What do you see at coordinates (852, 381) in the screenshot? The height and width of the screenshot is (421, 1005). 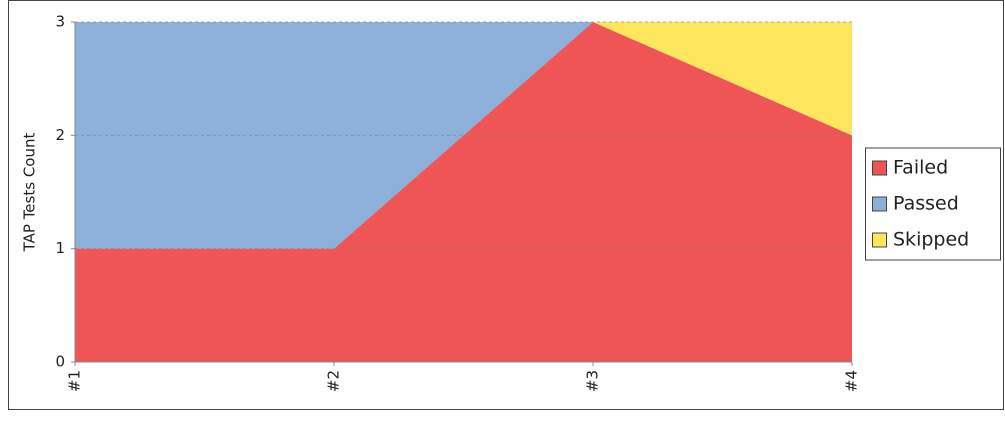 I see `x-tick-label: #4` at bounding box center [852, 381].